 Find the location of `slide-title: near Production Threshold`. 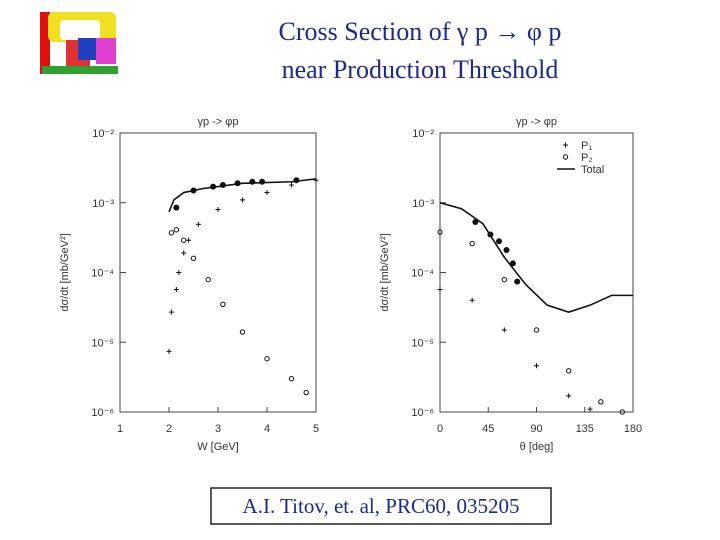

slide-title: near Production Threshold is located at coordinates (420, 69).